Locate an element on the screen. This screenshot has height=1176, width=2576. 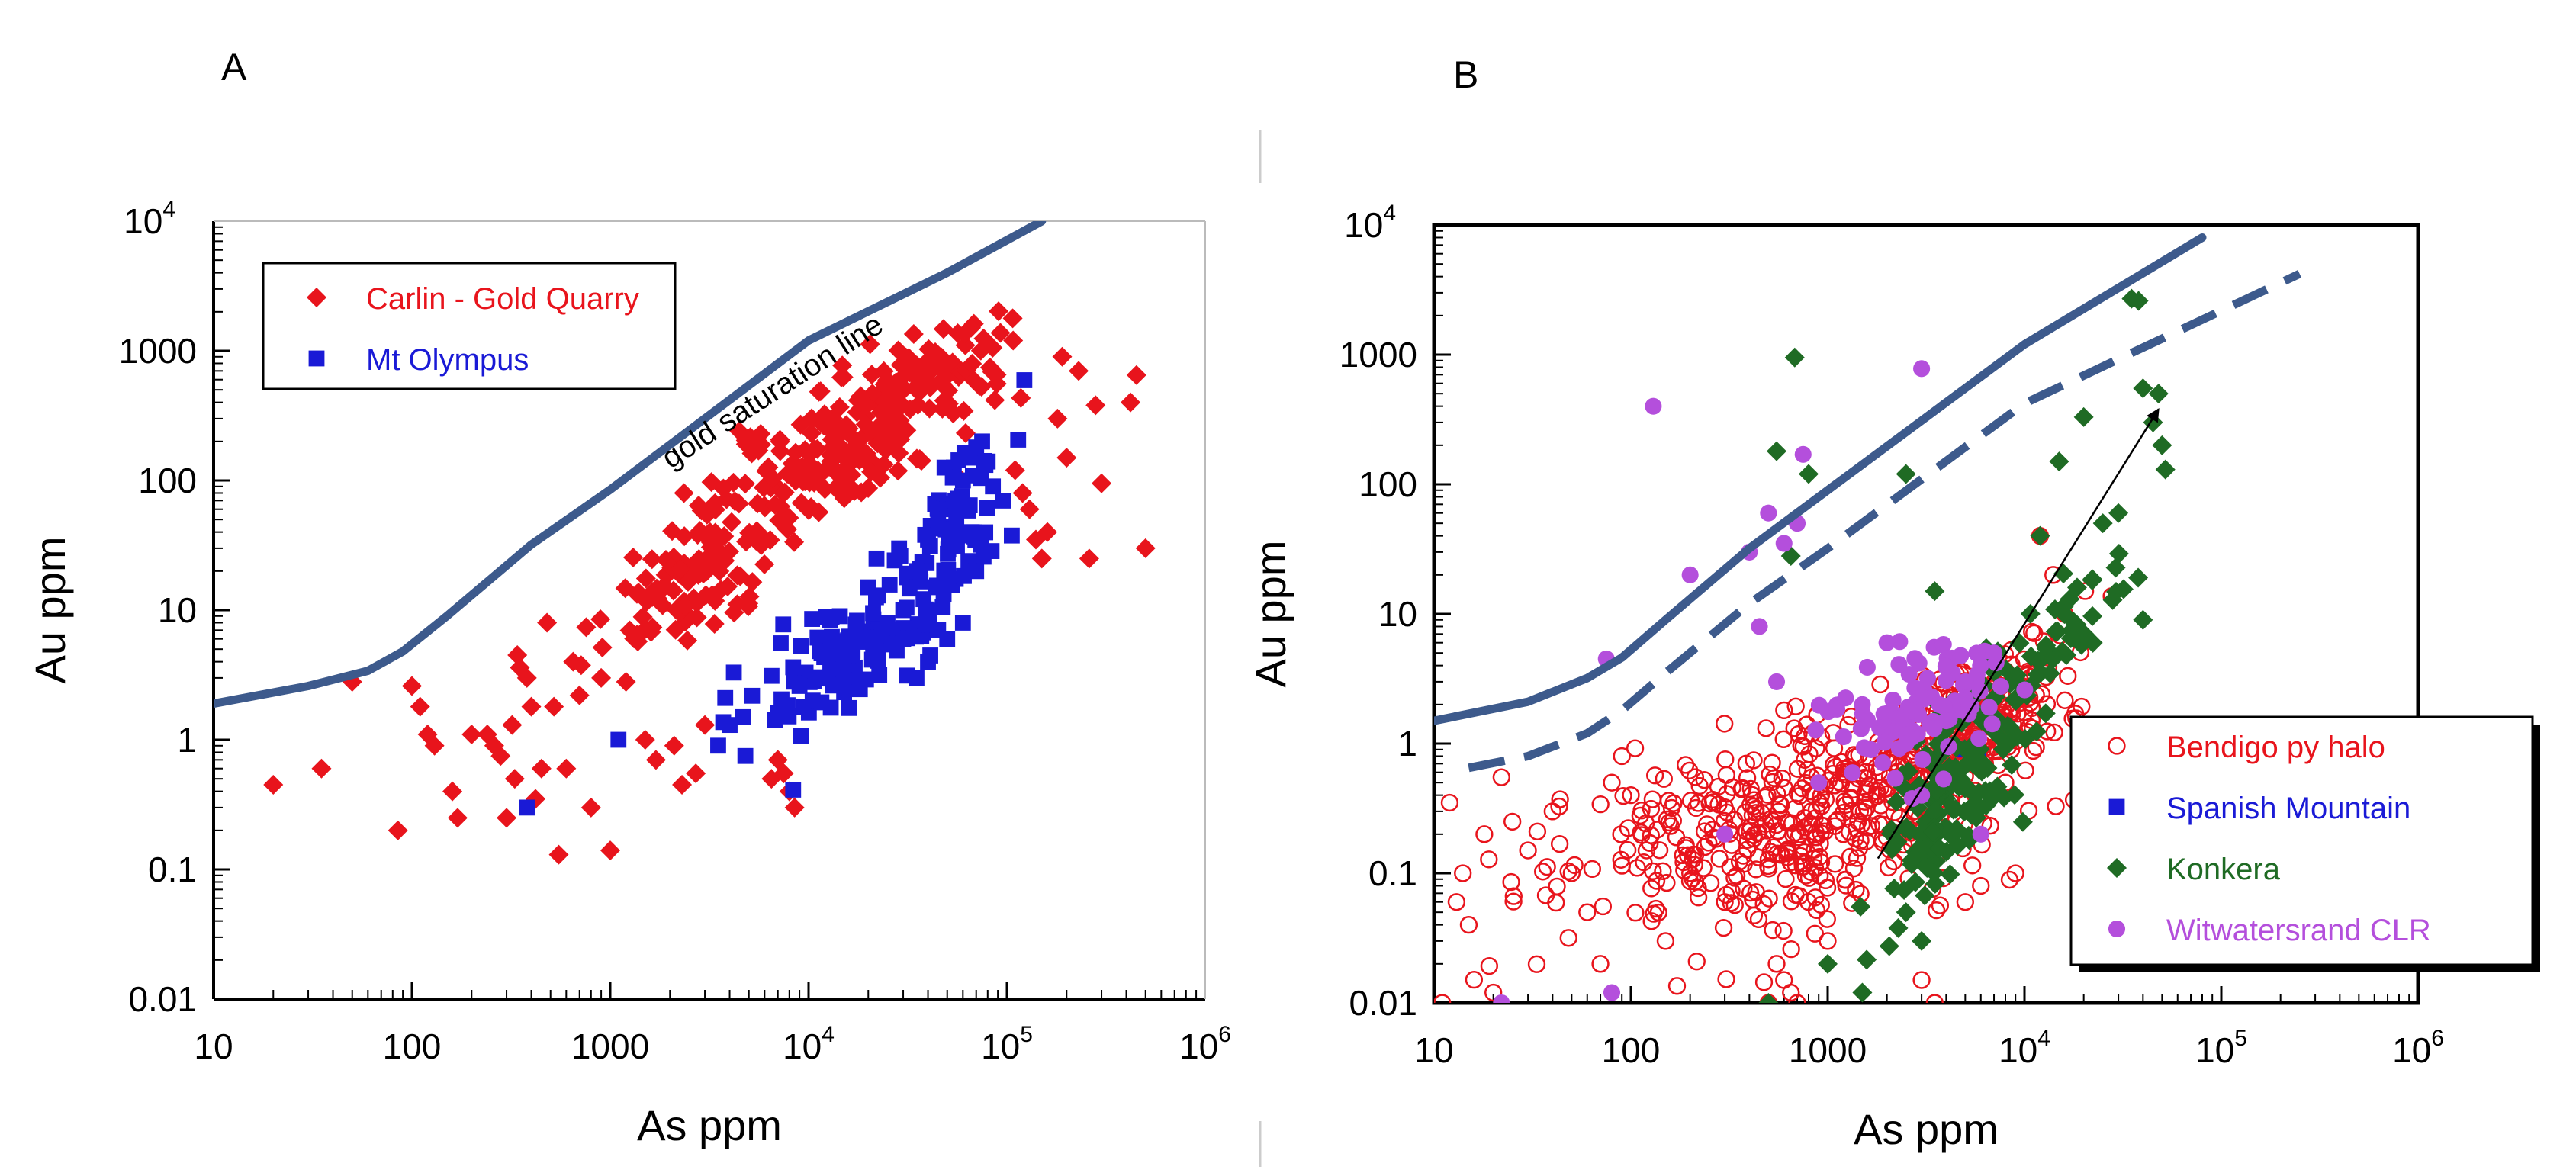
x-tick-label: 10 is located at coordinates (1433, 1050).